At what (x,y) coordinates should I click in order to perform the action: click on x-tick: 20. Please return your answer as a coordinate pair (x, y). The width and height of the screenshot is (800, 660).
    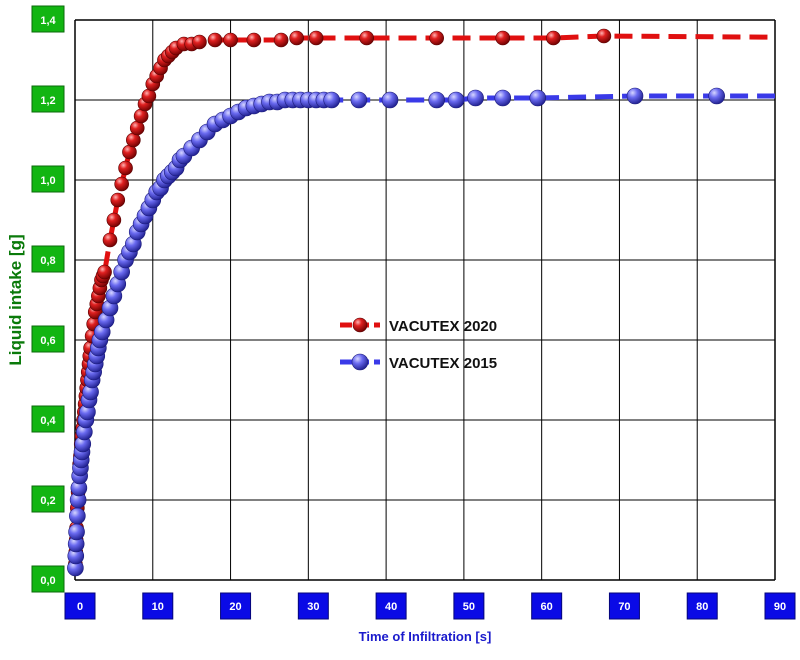
    Looking at the image, I should click on (236, 606).